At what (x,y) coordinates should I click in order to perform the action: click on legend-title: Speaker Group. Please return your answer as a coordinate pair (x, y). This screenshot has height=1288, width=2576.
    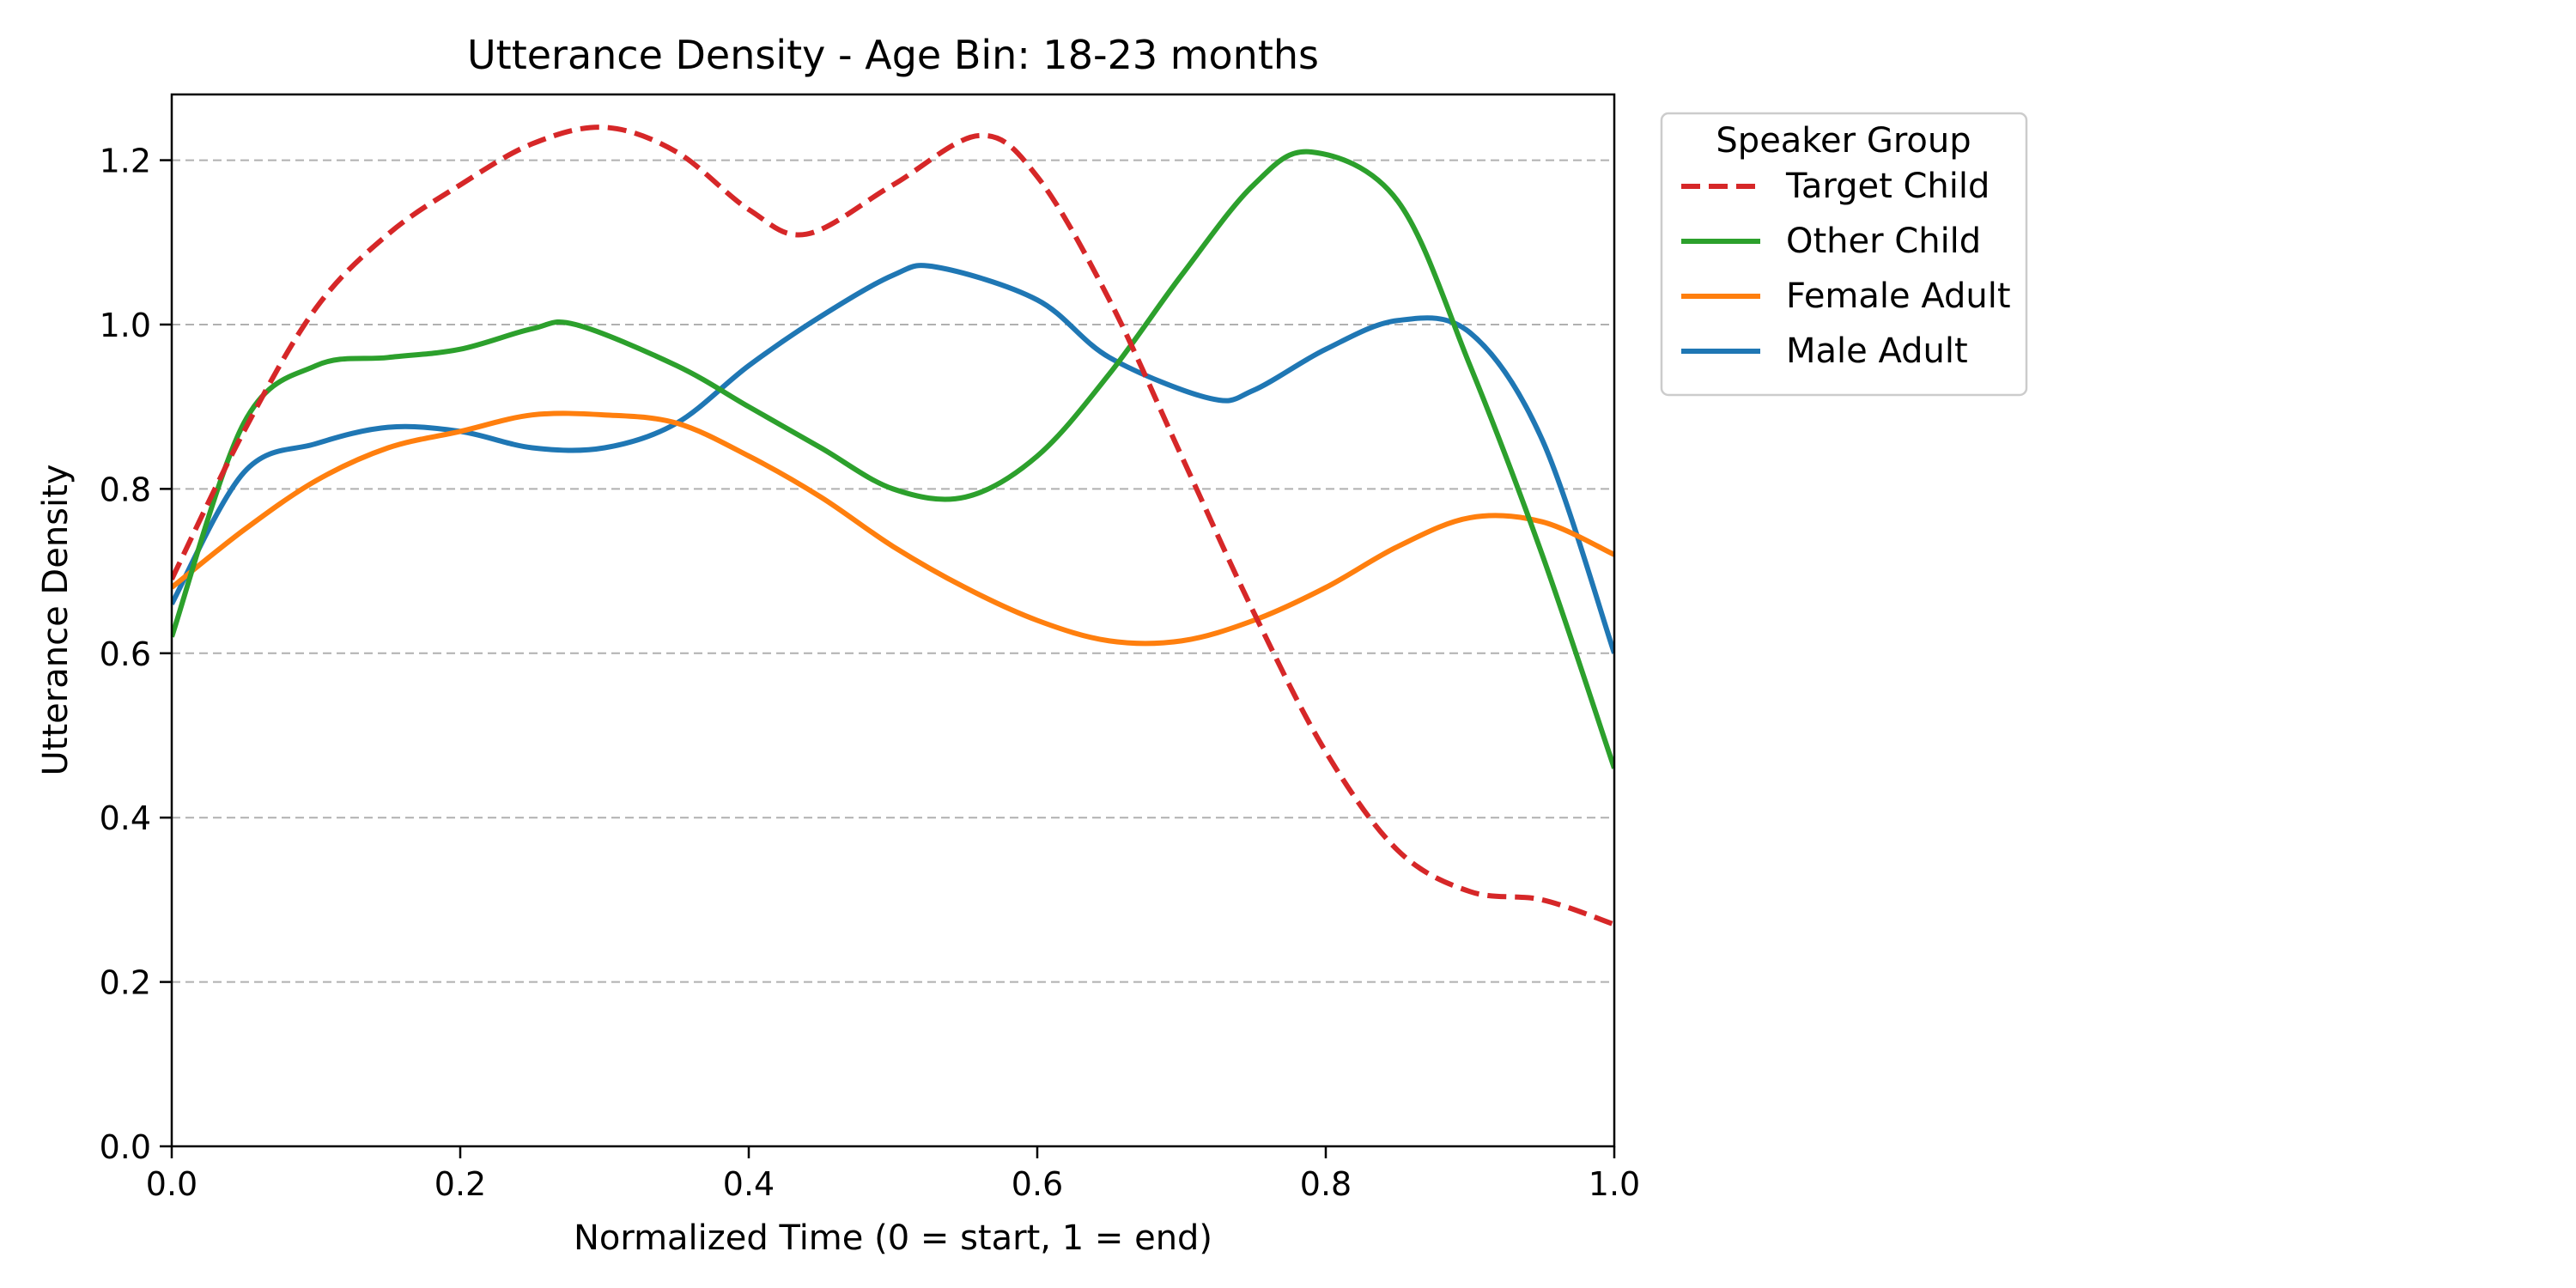
    Looking at the image, I should click on (1843, 141).